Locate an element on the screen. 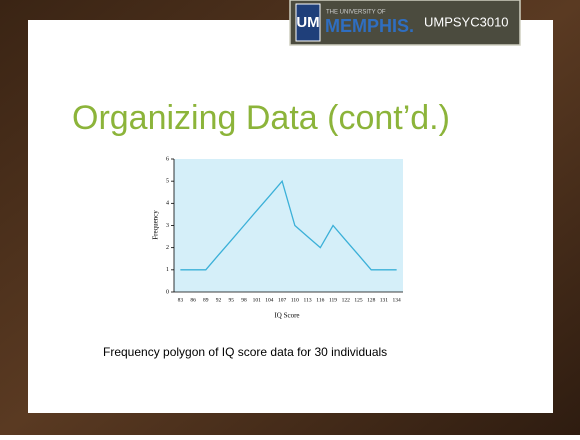  university-line: THE UNIVERSITY OF is located at coordinates (356, 13).